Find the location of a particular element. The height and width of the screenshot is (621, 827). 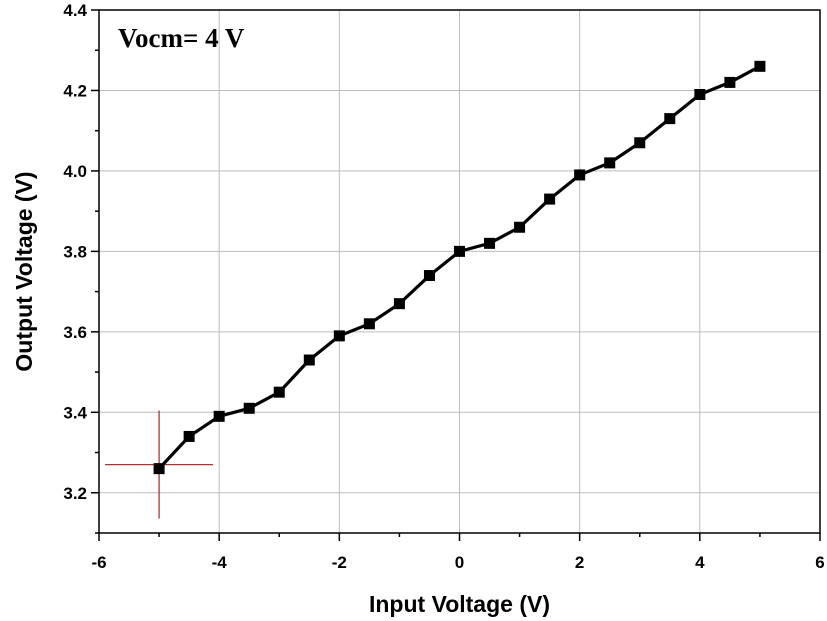

x-tick-labels: -6 -4 -2 0 2 4 6 is located at coordinates (457, 562).